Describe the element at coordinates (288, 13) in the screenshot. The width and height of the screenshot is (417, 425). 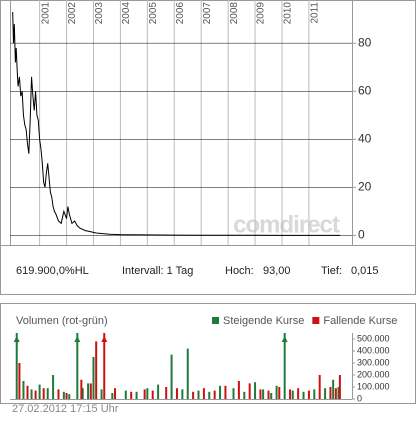
I see `x-tick-label: 2010` at that location.